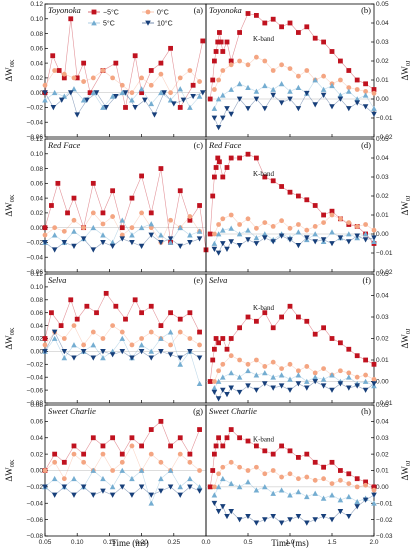 The height and width of the screenshot is (550, 418). Describe the element at coordinates (382, 471) in the screenshot. I see `y-tick-label: 0.01` at that location.